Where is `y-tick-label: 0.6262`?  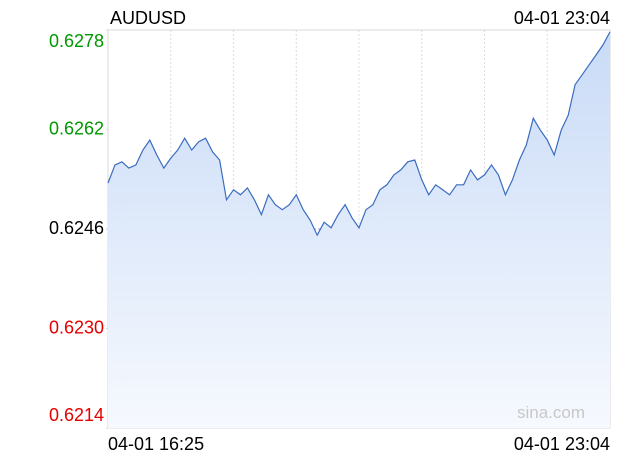 y-tick-label: 0.6262 is located at coordinates (76, 128).